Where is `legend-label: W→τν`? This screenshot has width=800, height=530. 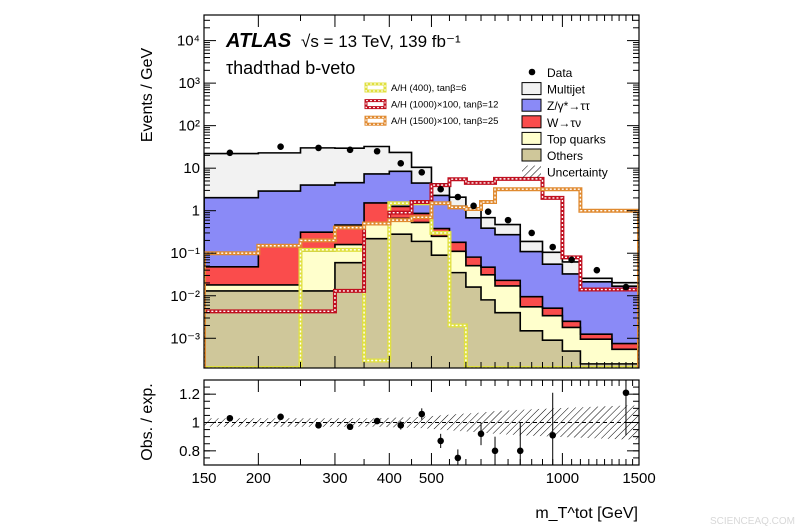 legend-label: W→τν is located at coordinates (564, 123).